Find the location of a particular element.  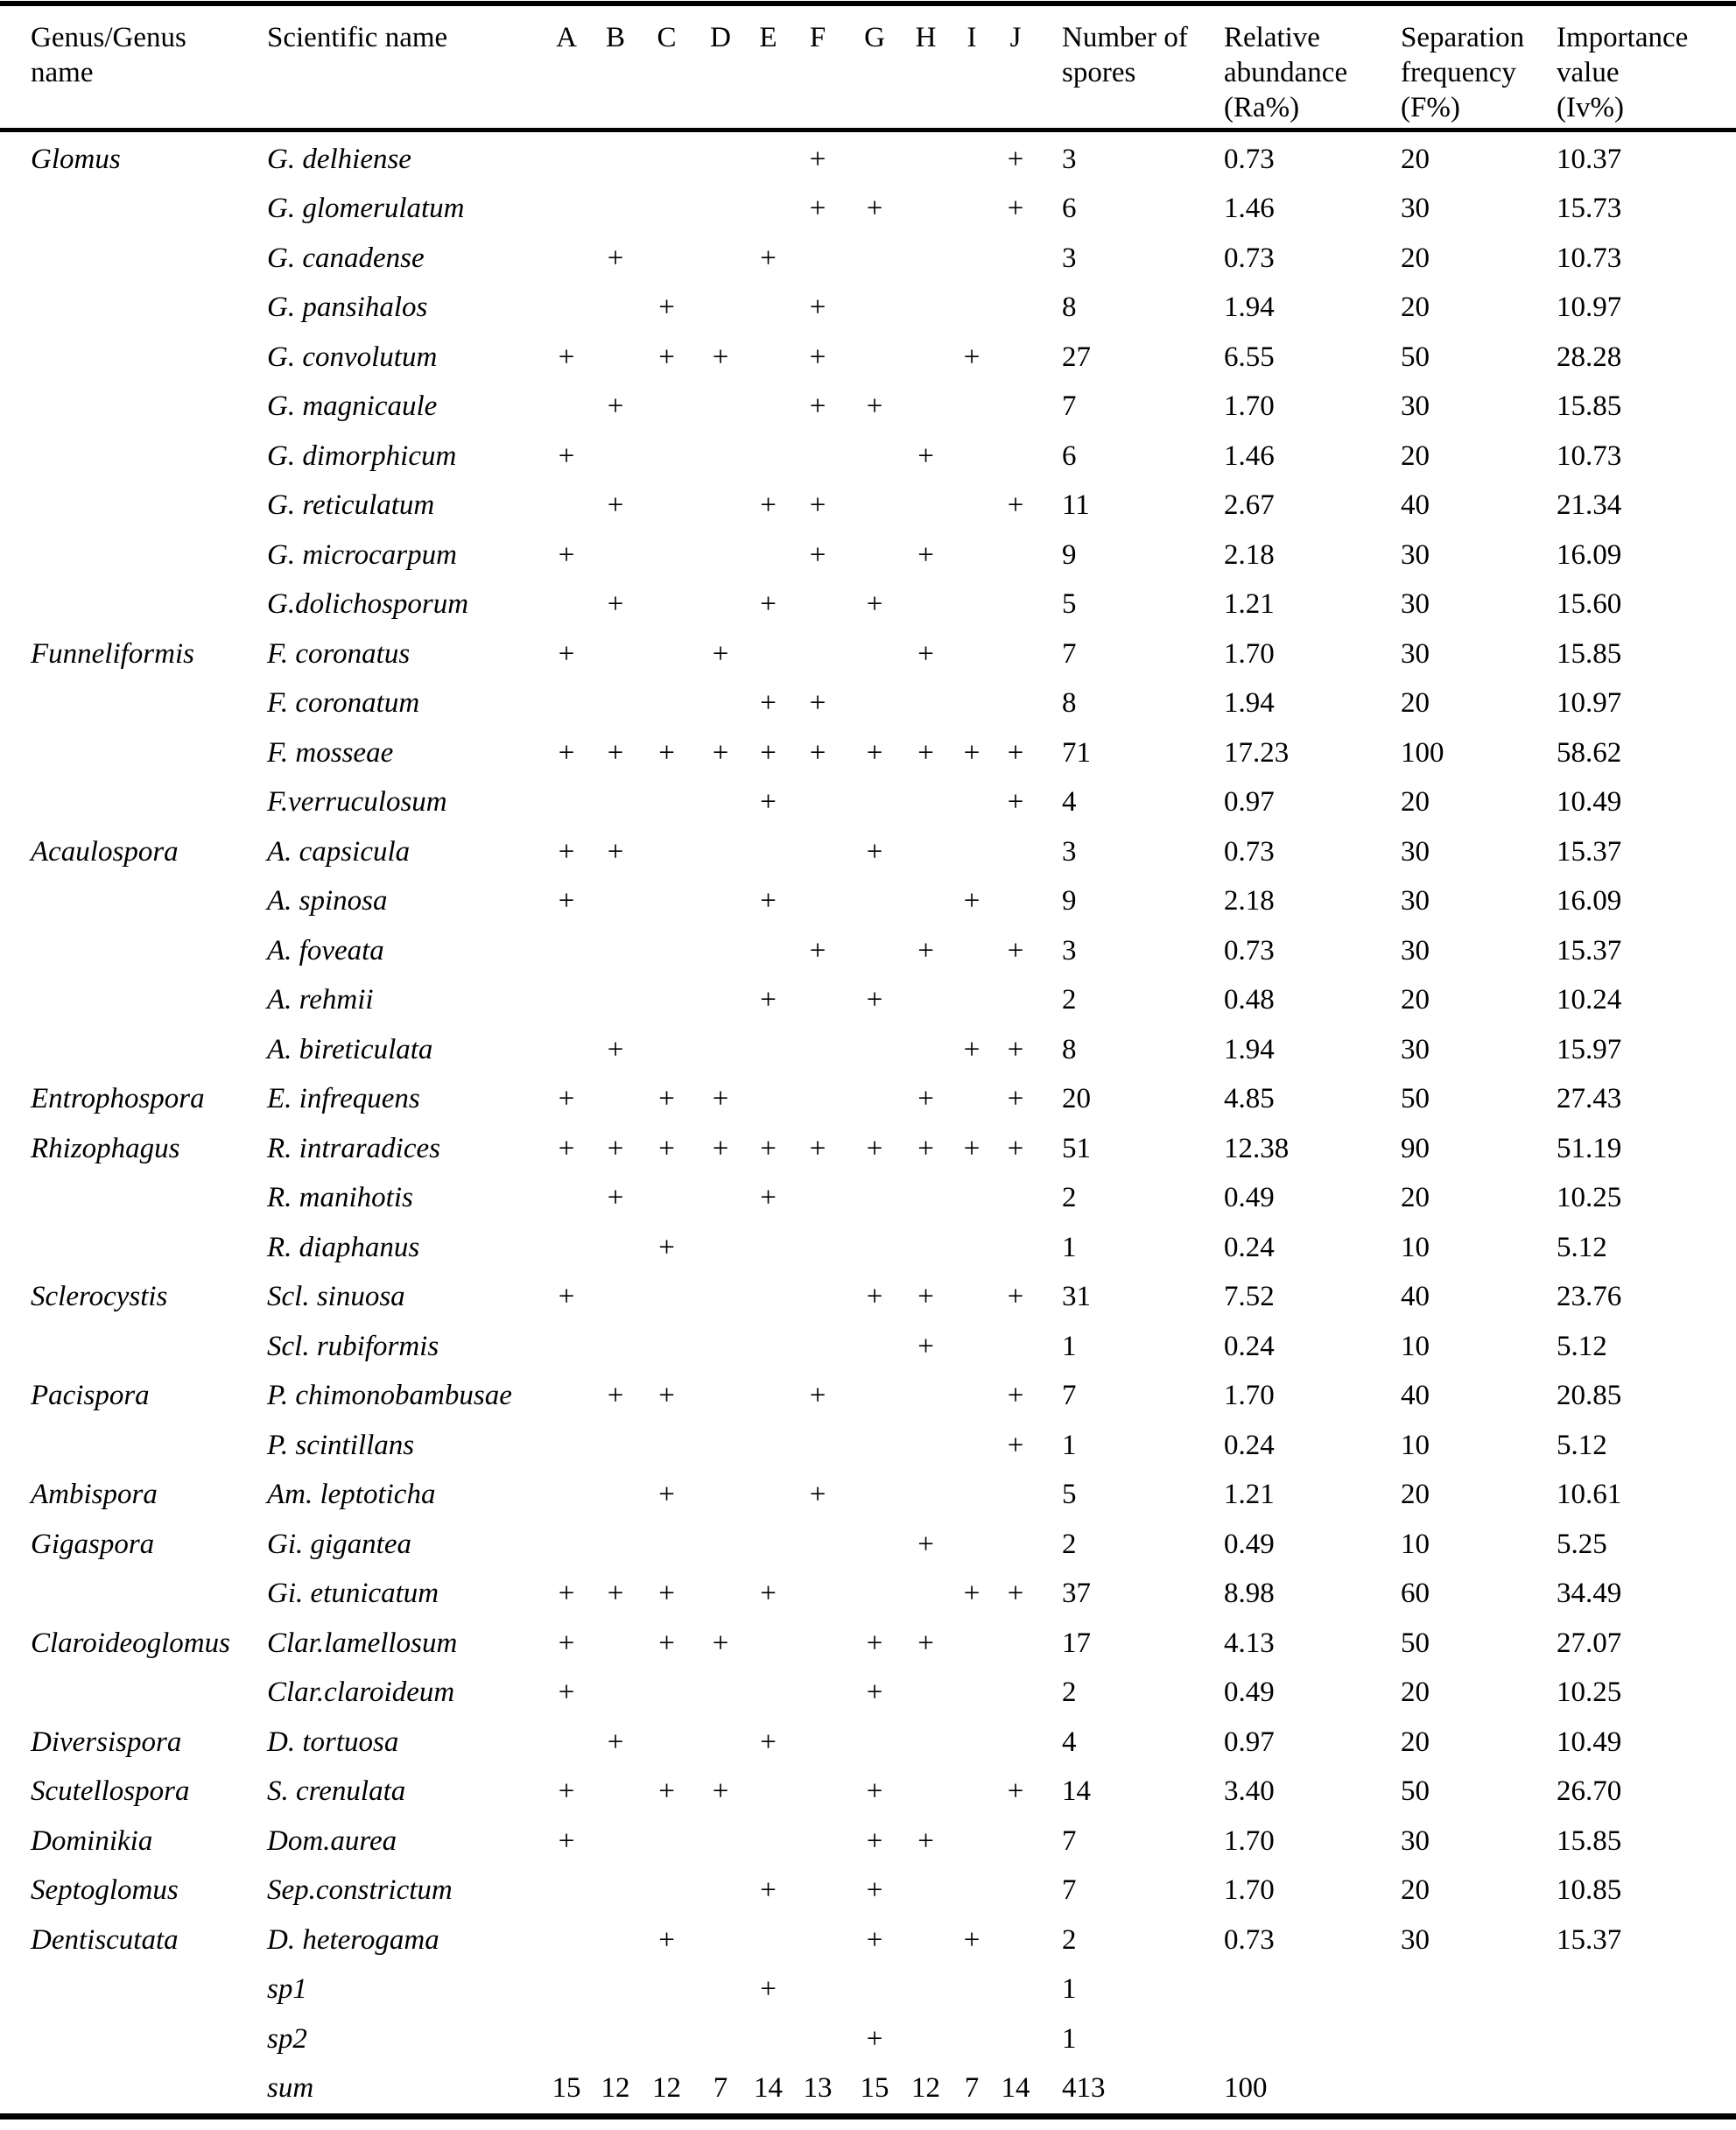

species-cell: S. crenulata is located at coordinates (336, 1792).